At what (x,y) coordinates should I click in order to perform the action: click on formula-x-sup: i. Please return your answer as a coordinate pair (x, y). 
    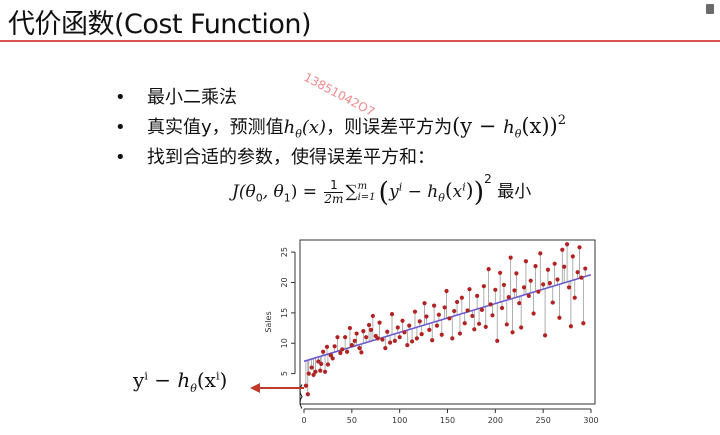
    Looking at the image, I should click on (464, 187).